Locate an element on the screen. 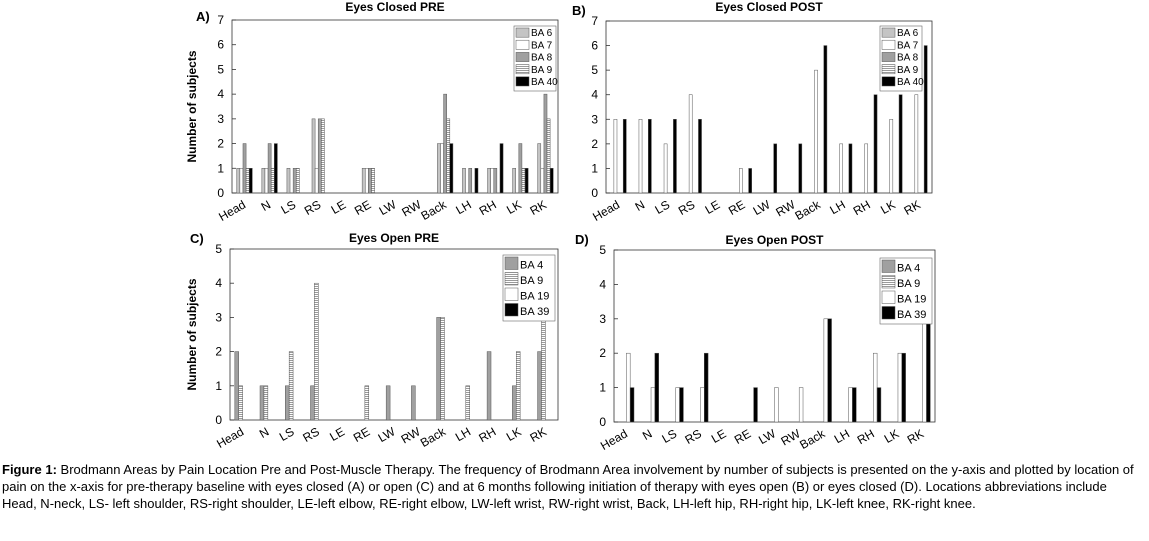 This screenshot has width=1149, height=541. panel-label: D) is located at coordinates (582, 239).